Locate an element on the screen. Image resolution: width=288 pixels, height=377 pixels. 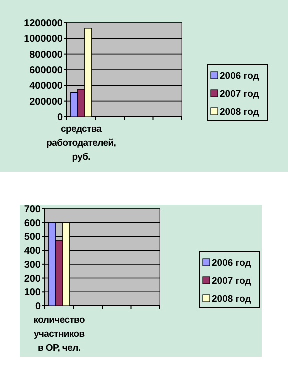
y-tick-label: 100 is located at coordinates (33, 293).